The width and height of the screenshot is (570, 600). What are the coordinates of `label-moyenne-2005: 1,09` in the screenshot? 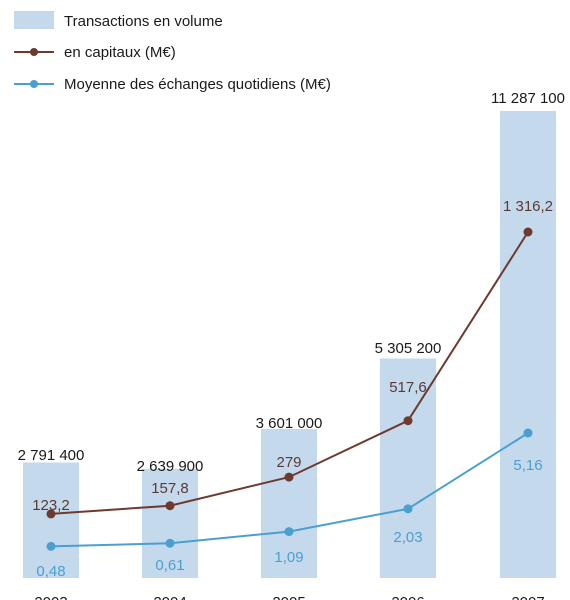 It's located at (288, 557).